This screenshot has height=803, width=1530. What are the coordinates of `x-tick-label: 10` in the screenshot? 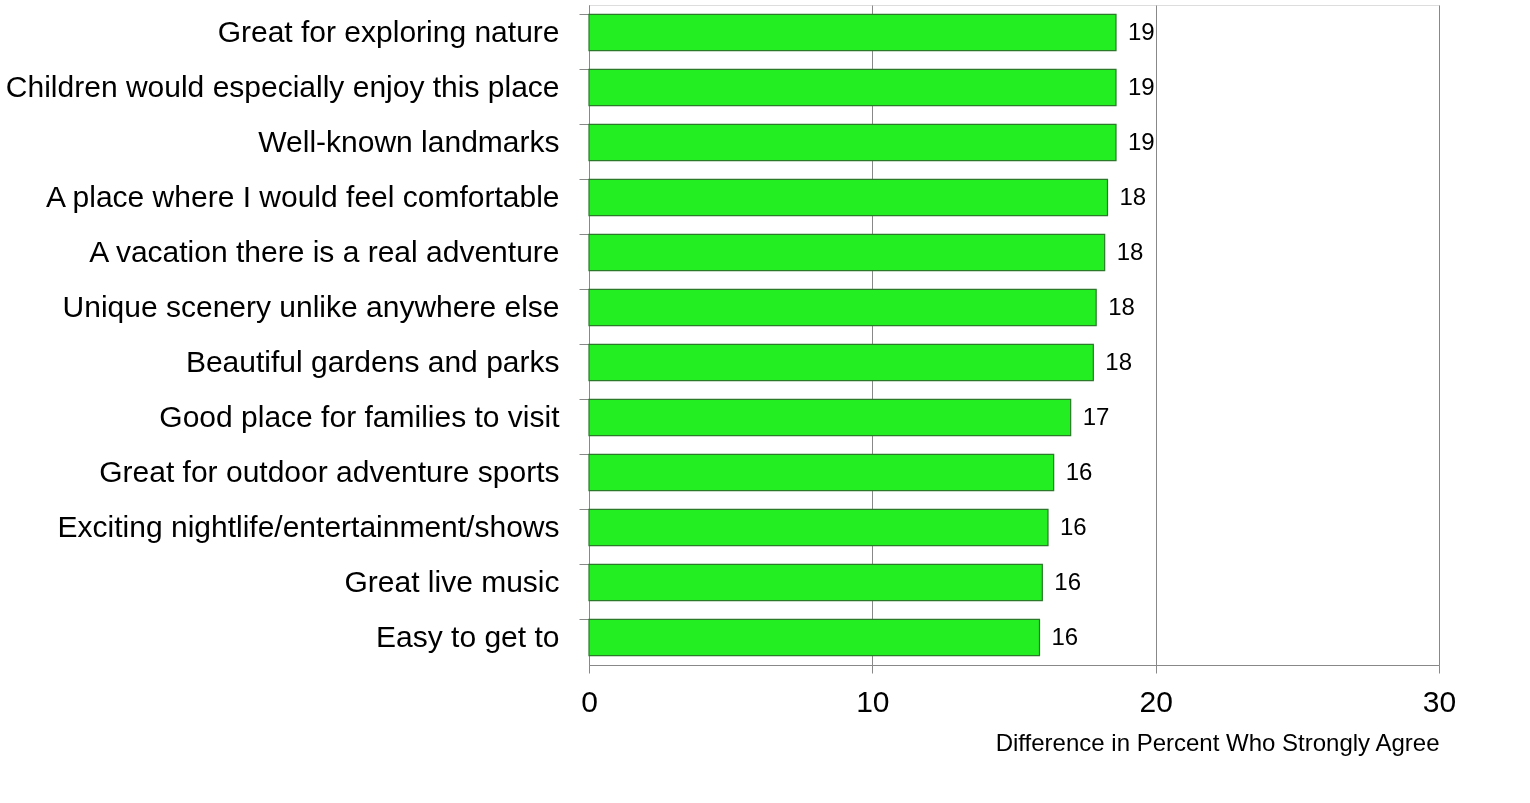 It's located at (873, 701).